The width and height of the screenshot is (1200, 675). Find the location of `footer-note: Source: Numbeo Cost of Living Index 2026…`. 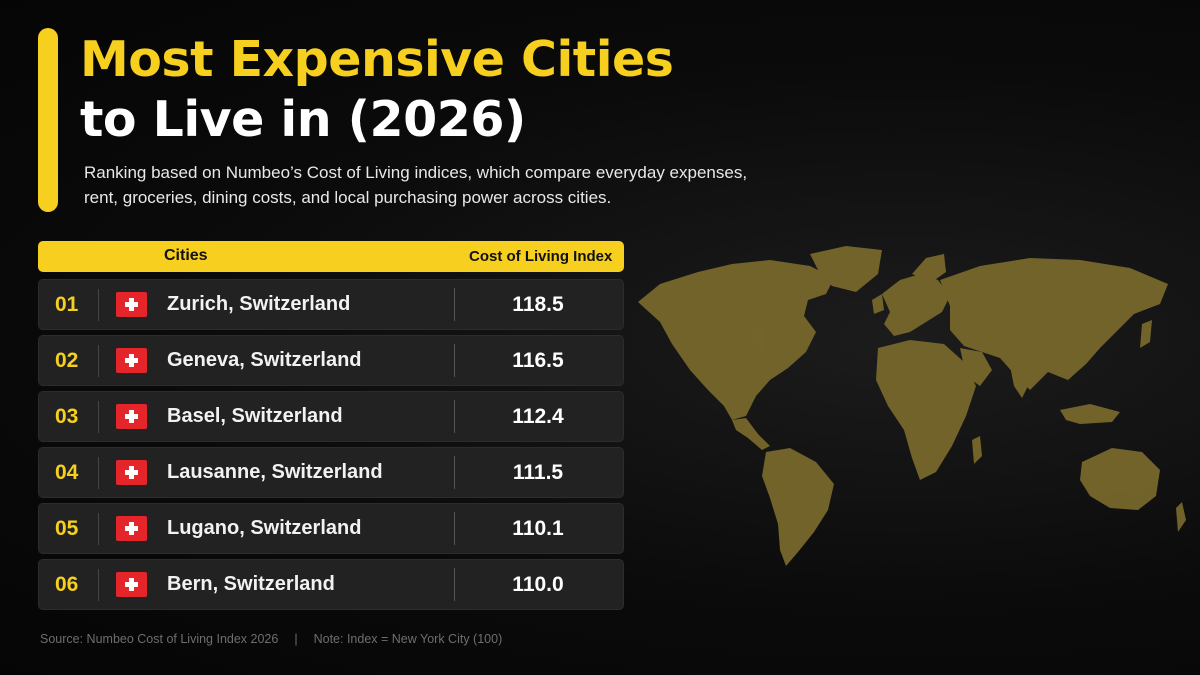

footer-note: Source: Numbeo Cost of Living Index 2026… is located at coordinates (271, 639).